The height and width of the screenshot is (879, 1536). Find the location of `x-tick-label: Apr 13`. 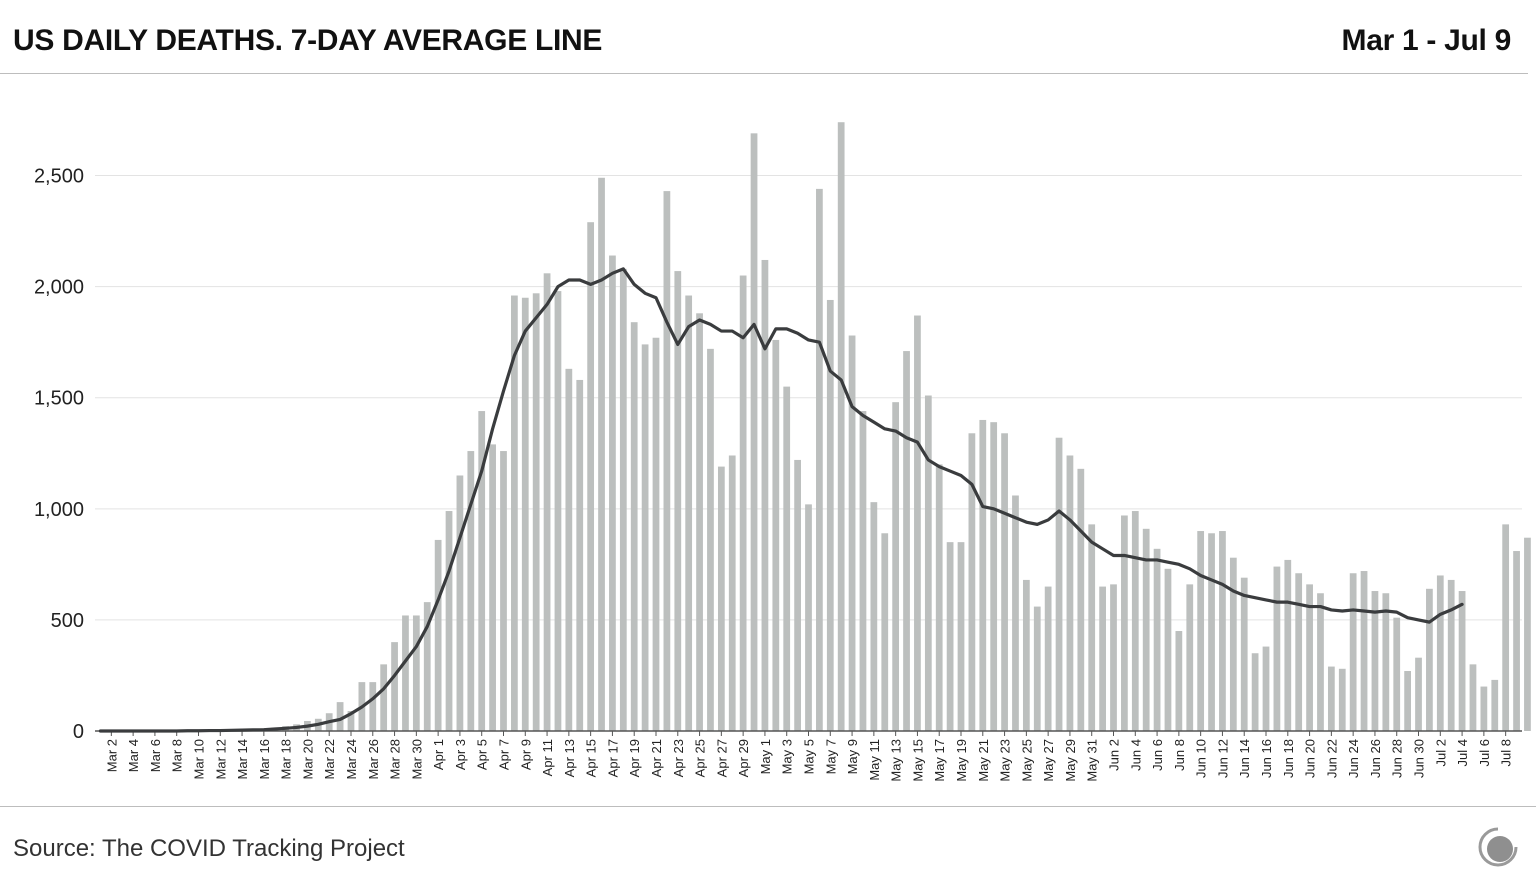

x-tick-label: Apr 13 is located at coordinates (569, 758).